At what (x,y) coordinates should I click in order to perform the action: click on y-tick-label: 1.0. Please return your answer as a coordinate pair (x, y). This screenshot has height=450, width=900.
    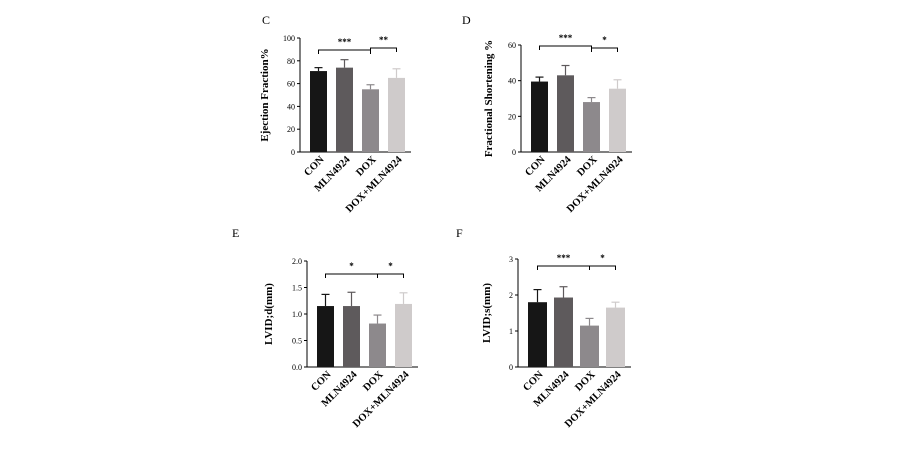
    Looking at the image, I should click on (297, 314).